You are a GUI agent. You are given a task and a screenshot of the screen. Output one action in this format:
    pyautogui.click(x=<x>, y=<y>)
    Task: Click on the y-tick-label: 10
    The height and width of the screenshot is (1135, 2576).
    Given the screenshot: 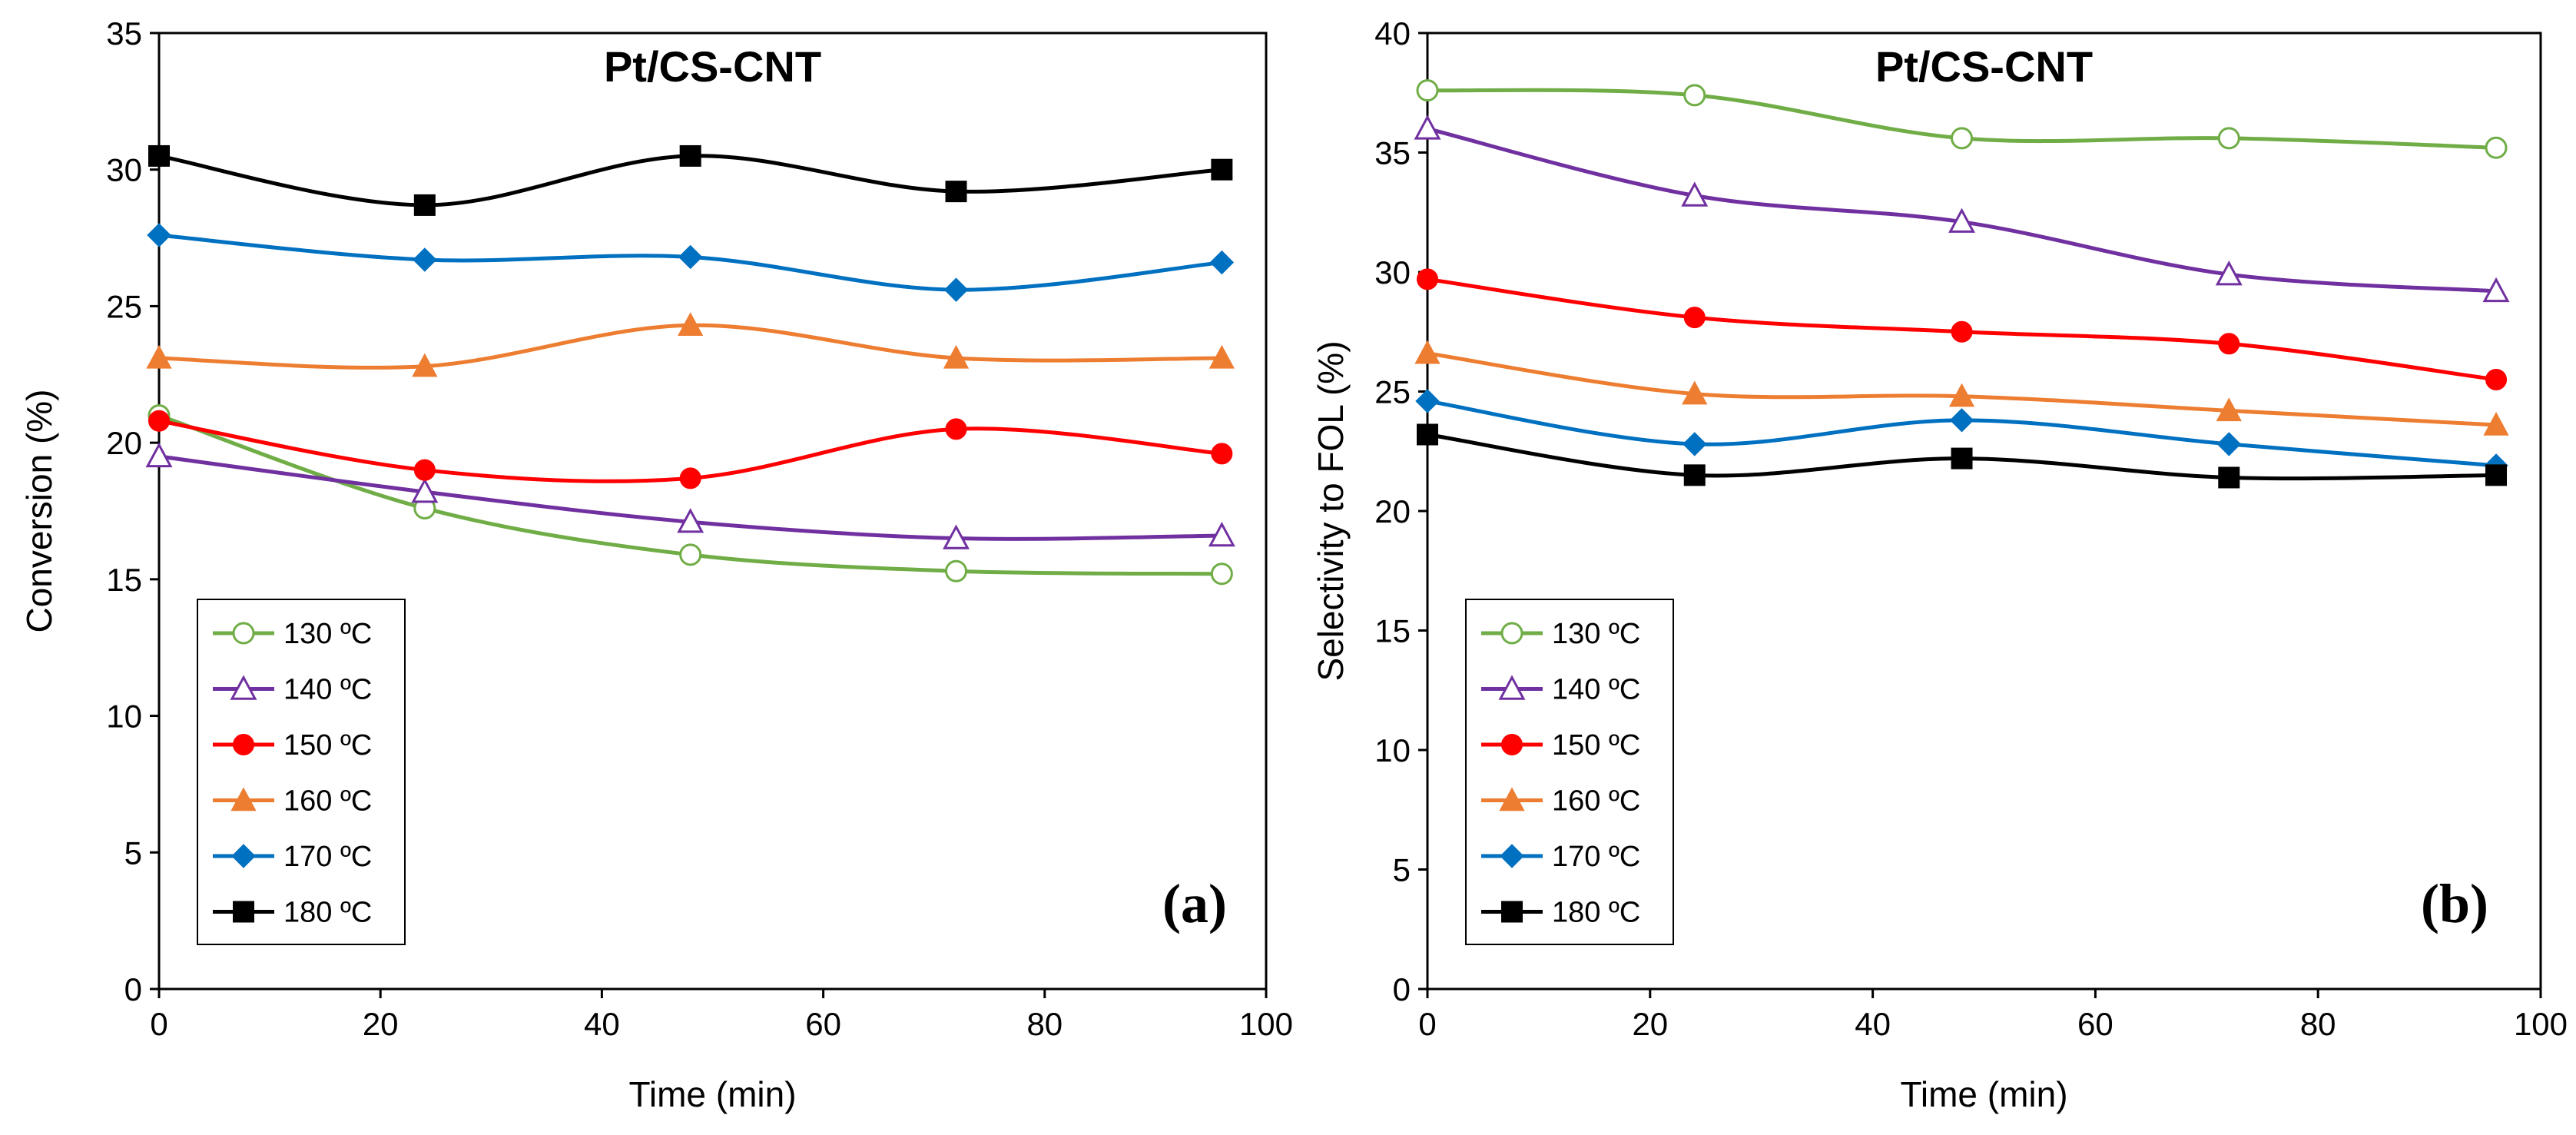 What is the action you would take?
    pyautogui.click(x=1392, y=750)
    